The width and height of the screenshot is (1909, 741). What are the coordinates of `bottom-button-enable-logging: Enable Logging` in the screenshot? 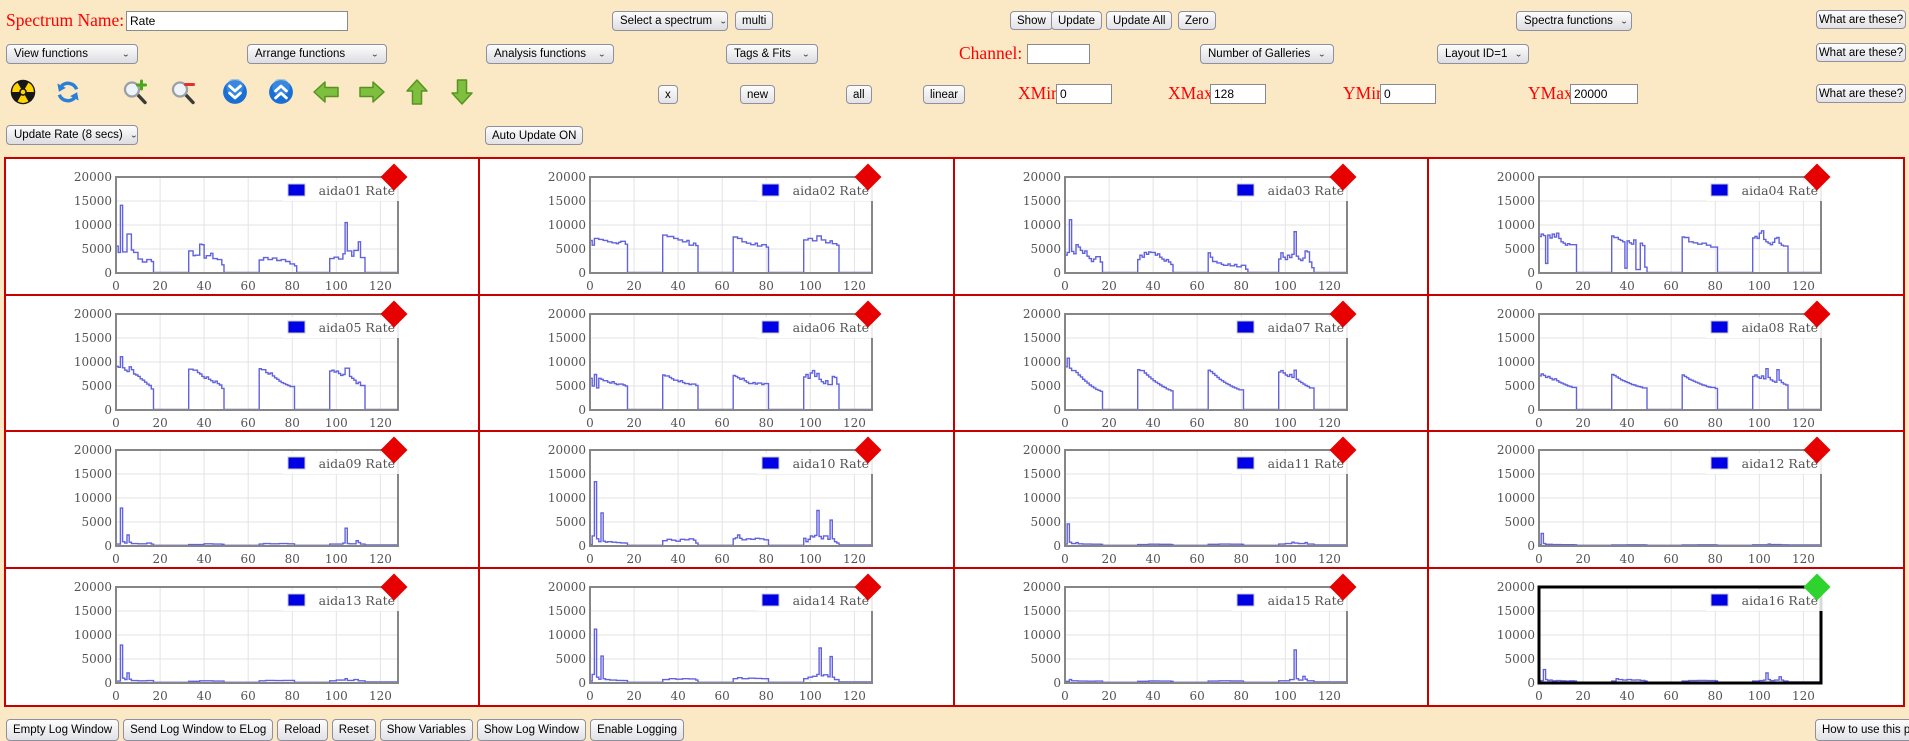 It's located at (637, 730).